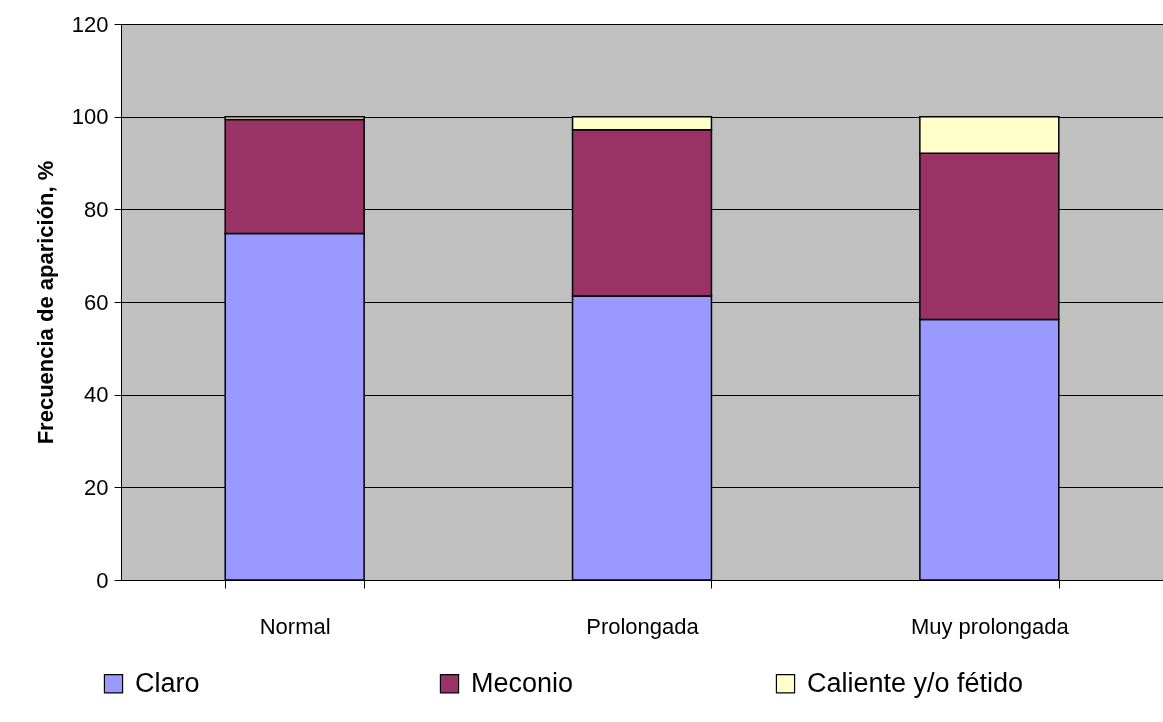  I want to click on legend-label: Caliente y/o fétido, so click(915, 682).